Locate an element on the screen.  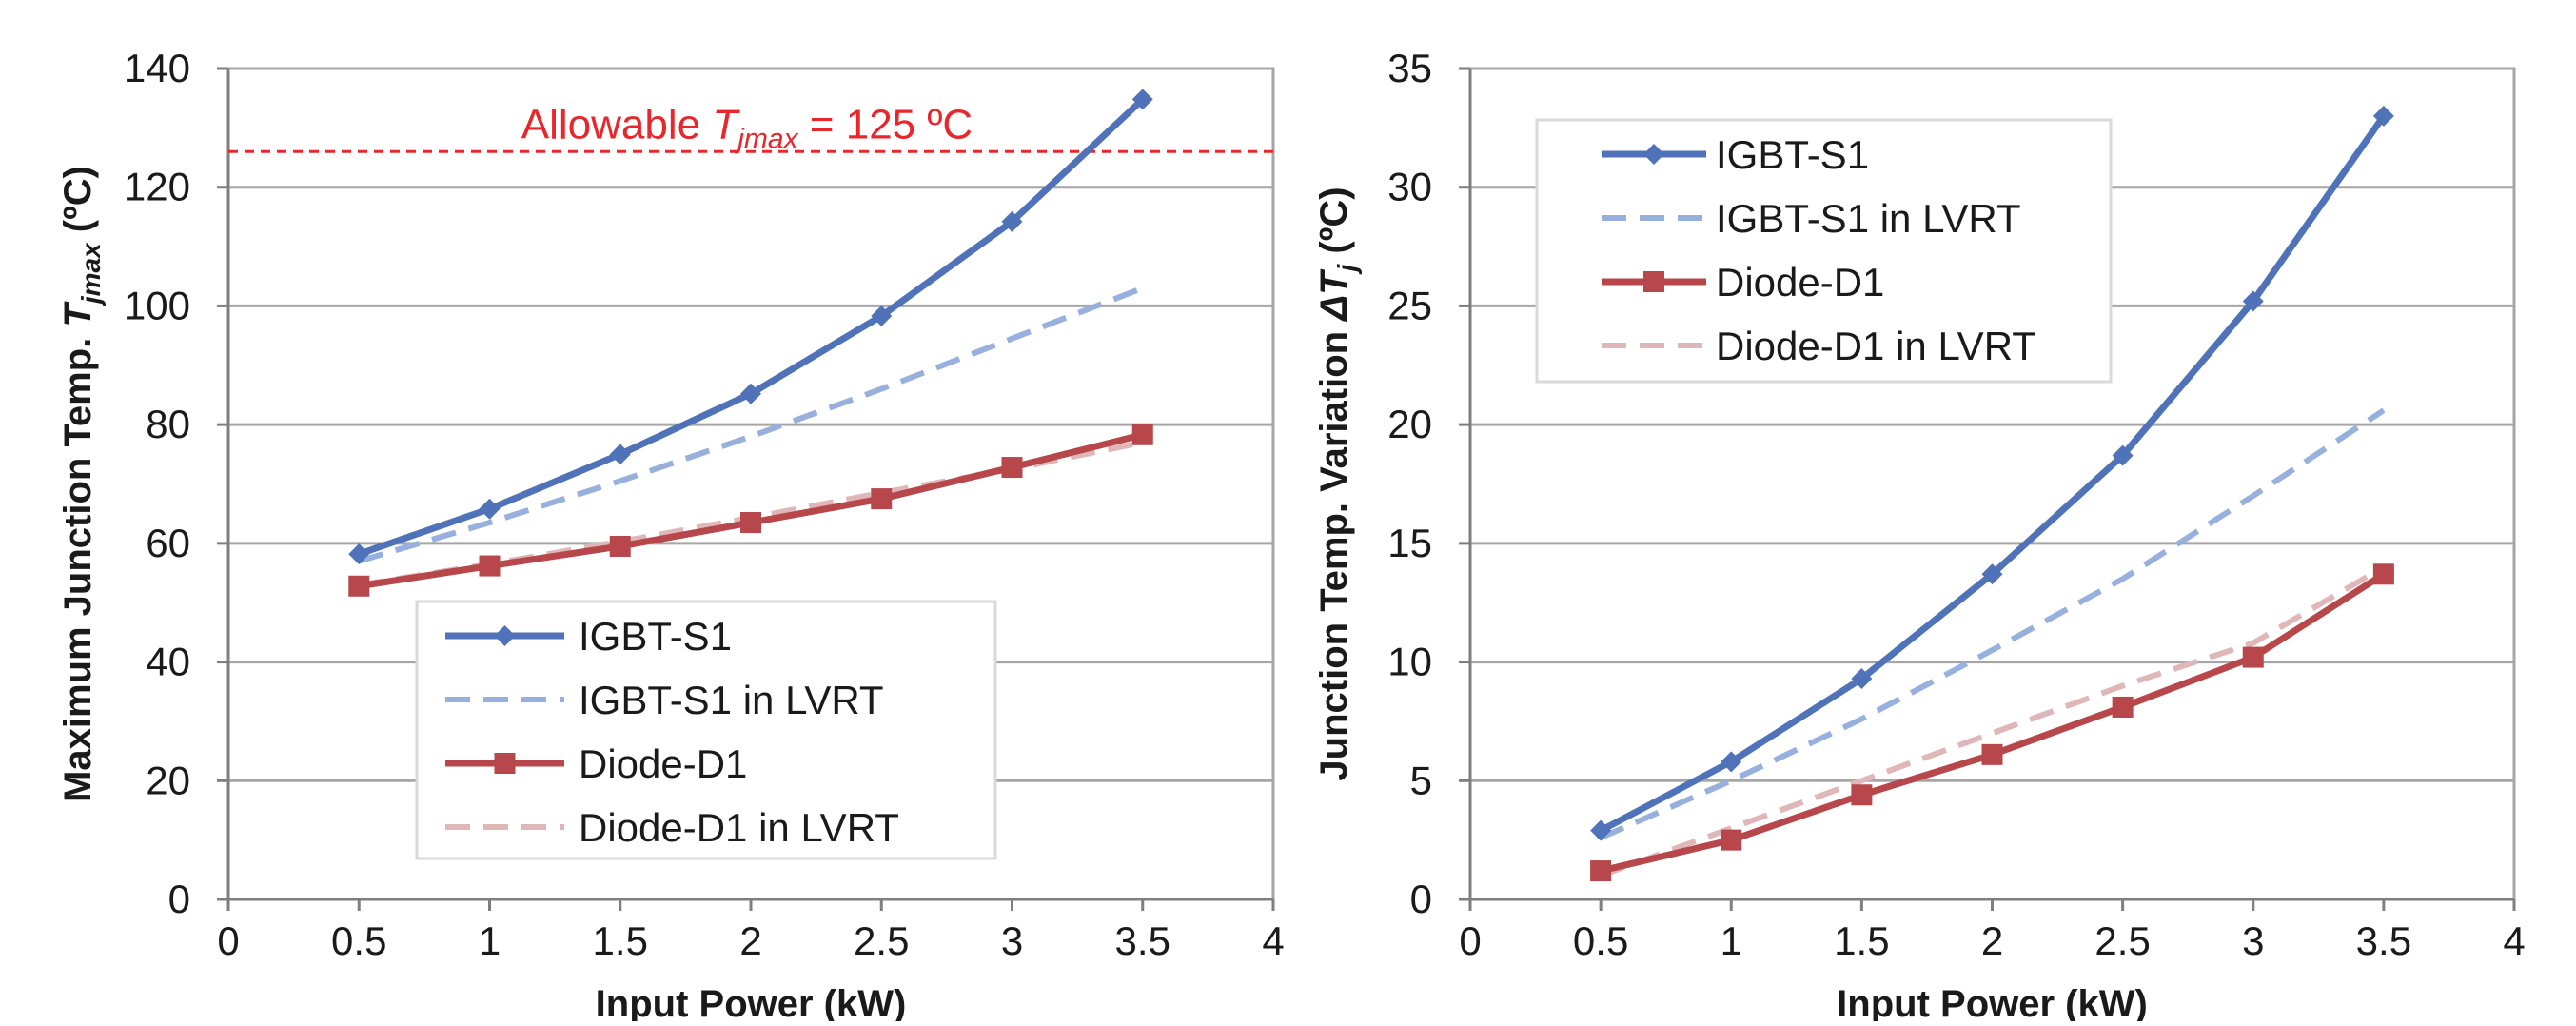
y-tick-label: 30 is located at coordinates (1409, 187).